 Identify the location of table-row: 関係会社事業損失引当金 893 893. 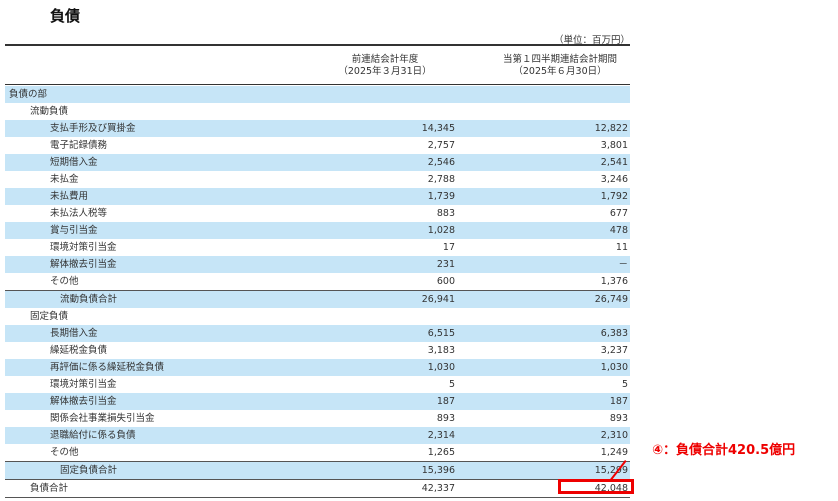
(317, 418).